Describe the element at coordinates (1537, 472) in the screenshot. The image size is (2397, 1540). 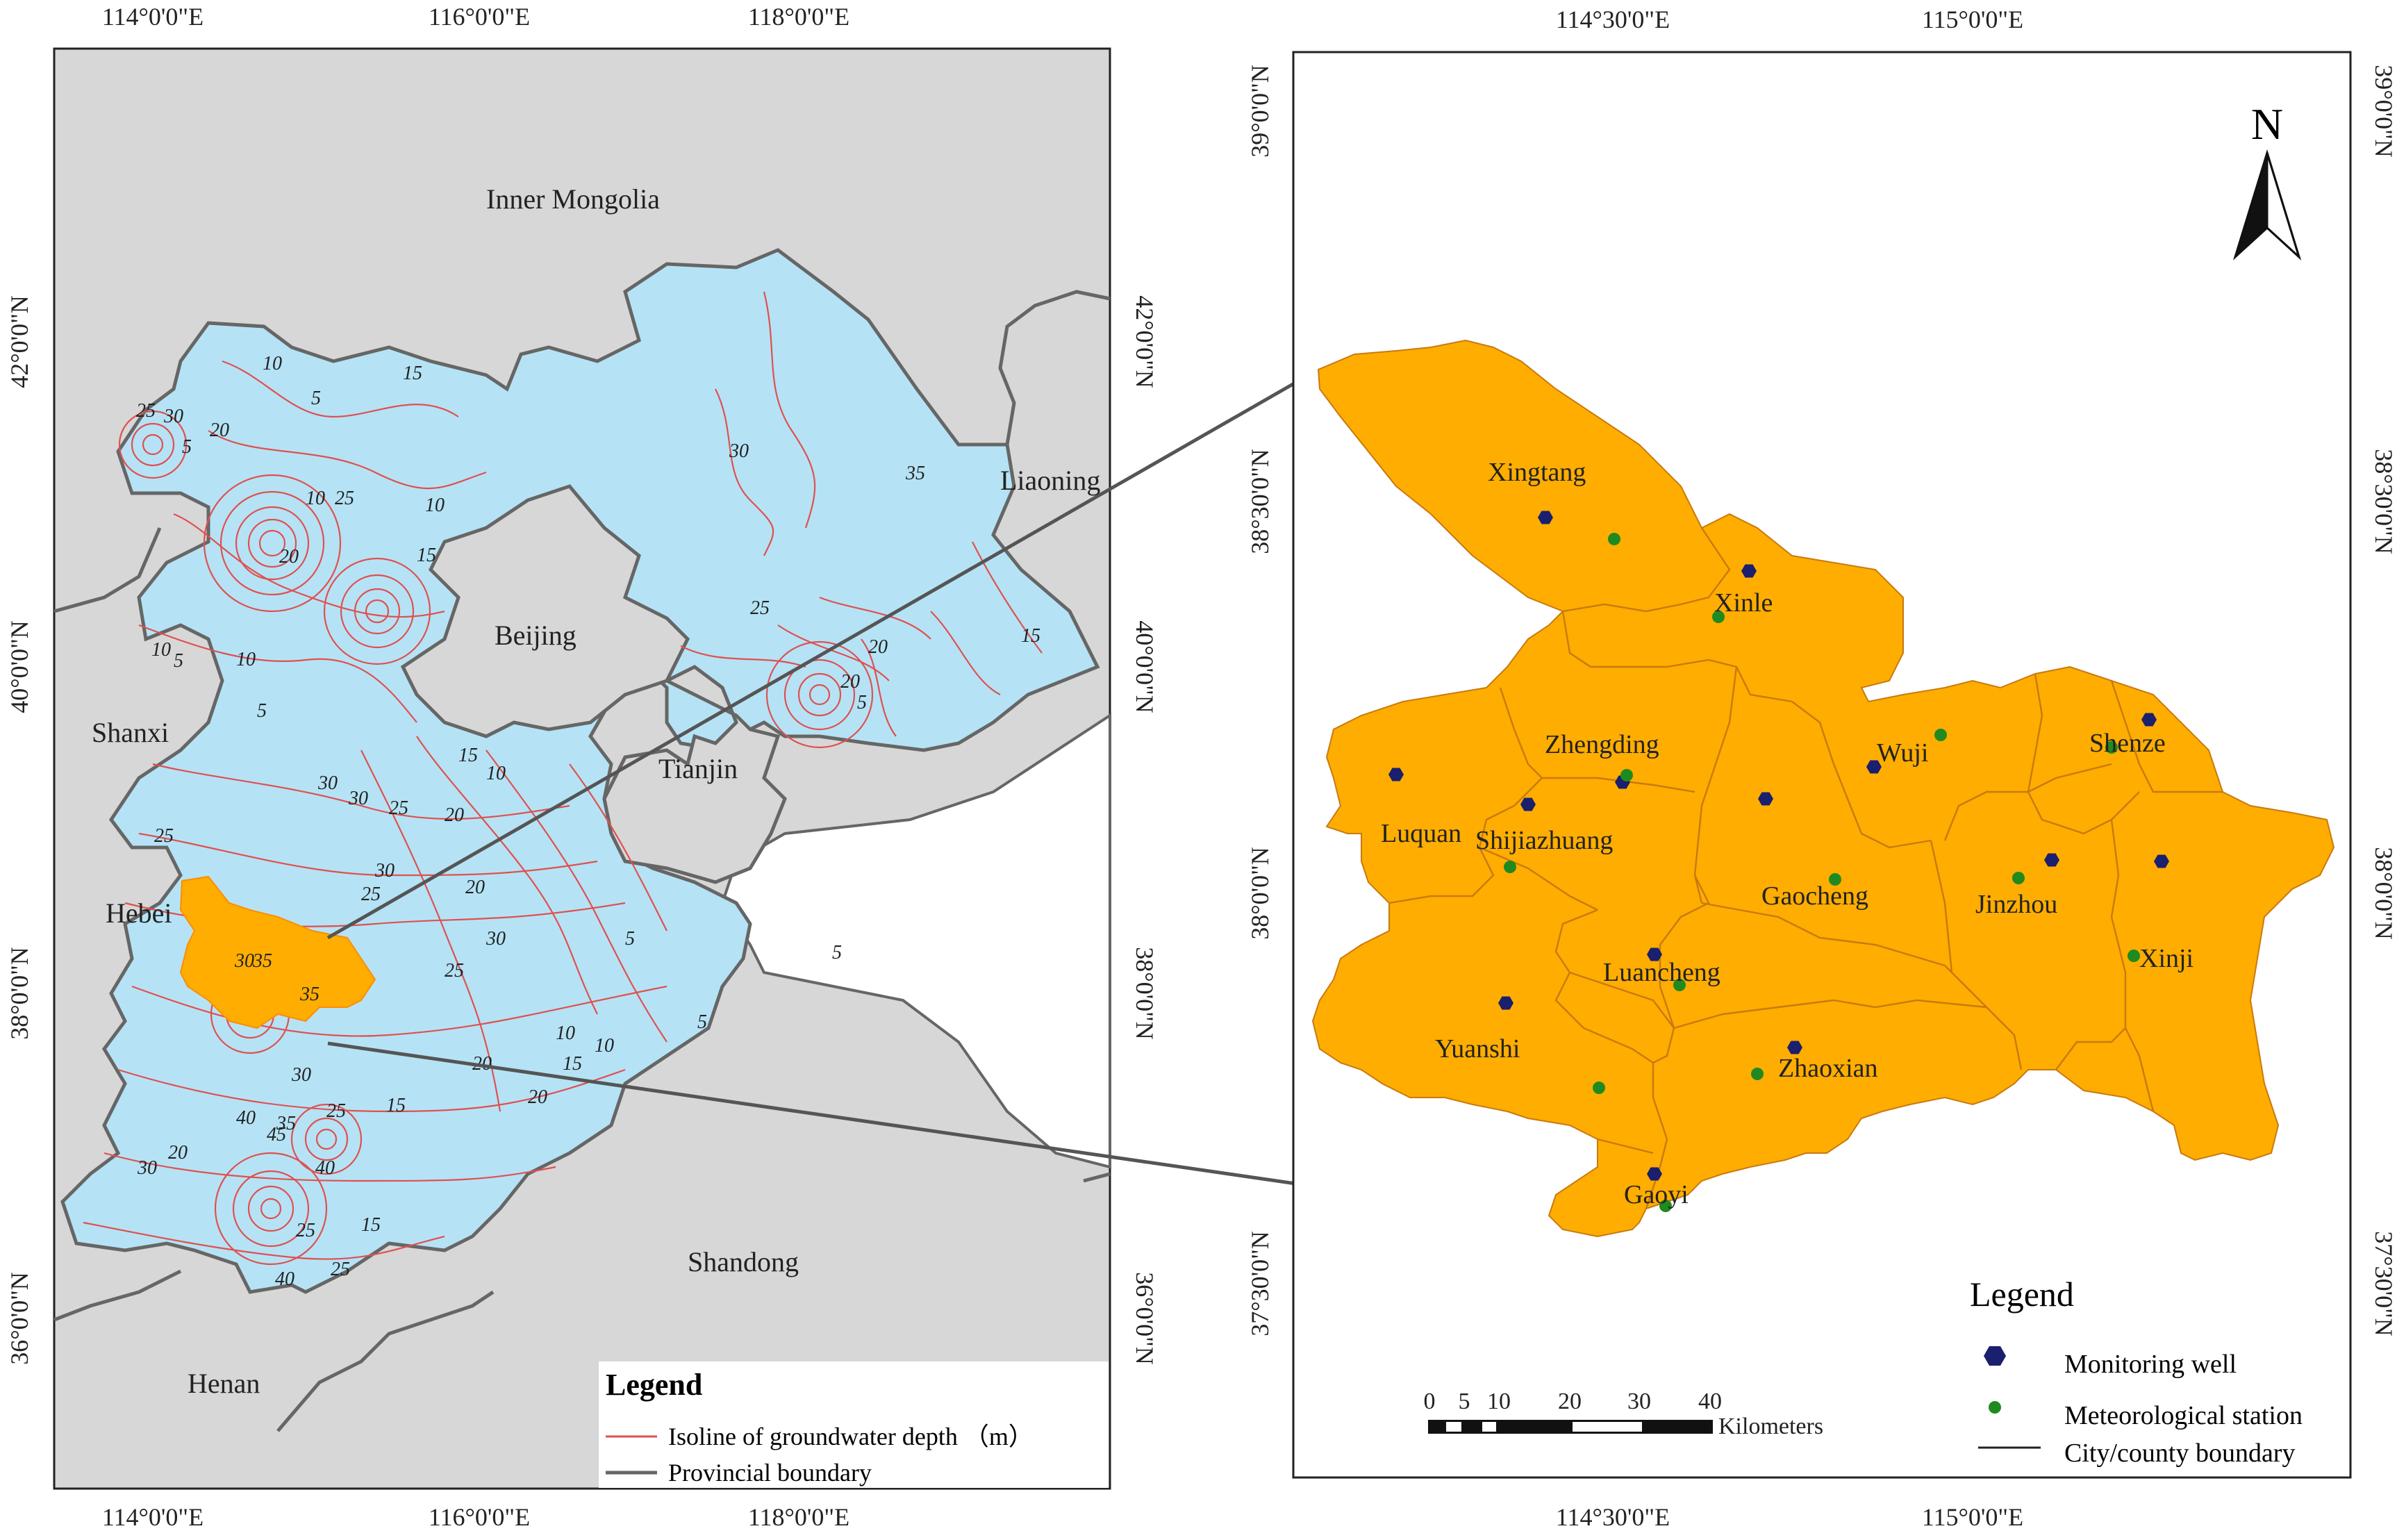
I see `county-xingtang: Xingtang` at that location.